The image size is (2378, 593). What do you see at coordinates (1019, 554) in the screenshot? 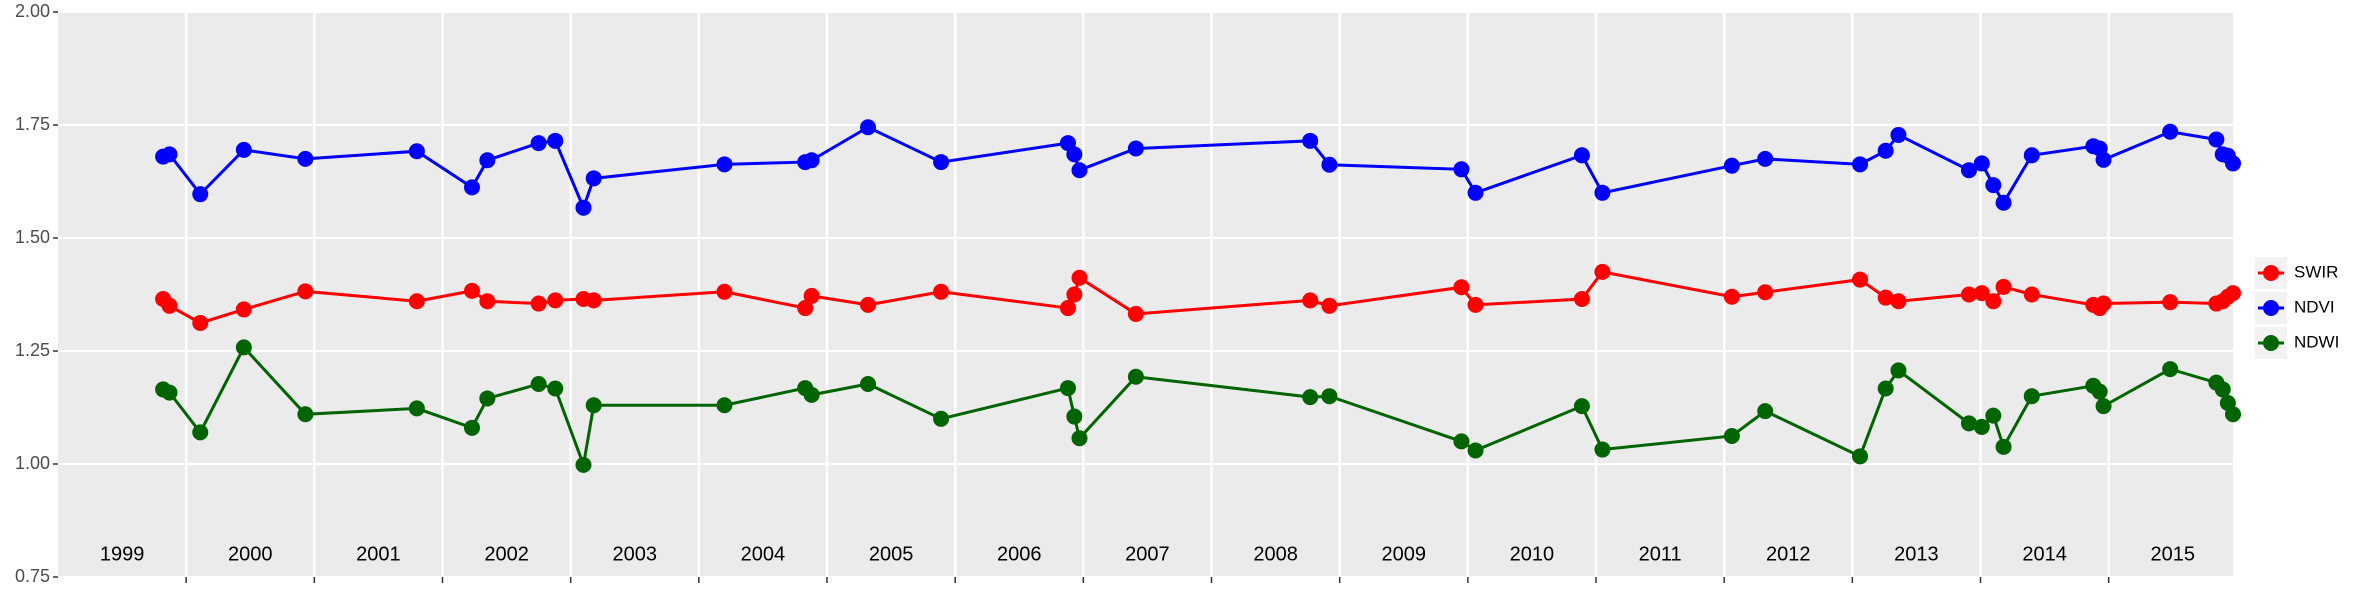
I see `year-label: 2006` at bounding box center [1019, 554].